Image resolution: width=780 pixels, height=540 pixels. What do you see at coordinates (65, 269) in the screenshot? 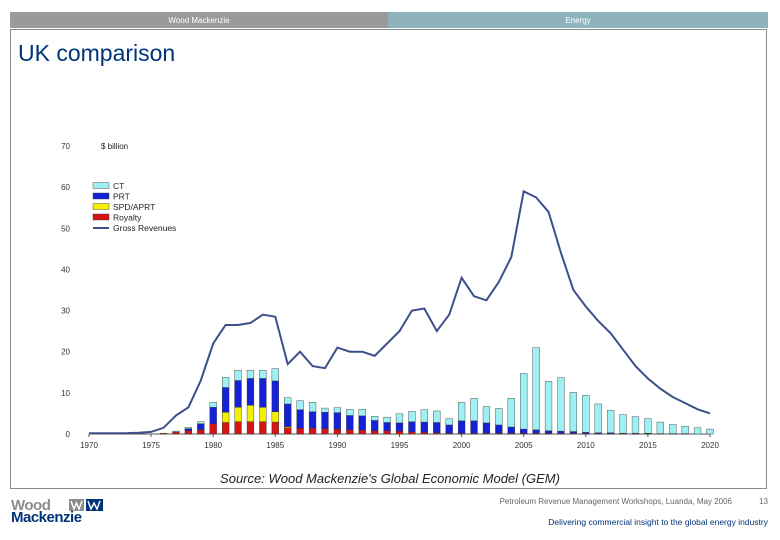
I see `y-tick-label: 40` at bounding box center [65, 269].